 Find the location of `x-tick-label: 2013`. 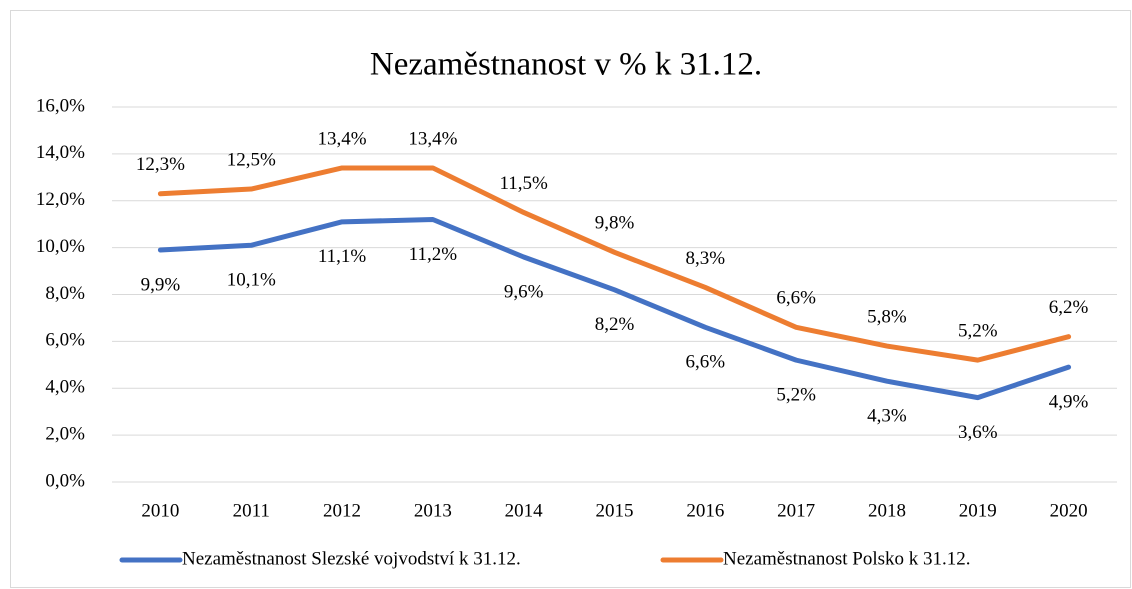

x-tick-label: 2013 is located at coordinates (433, 510).